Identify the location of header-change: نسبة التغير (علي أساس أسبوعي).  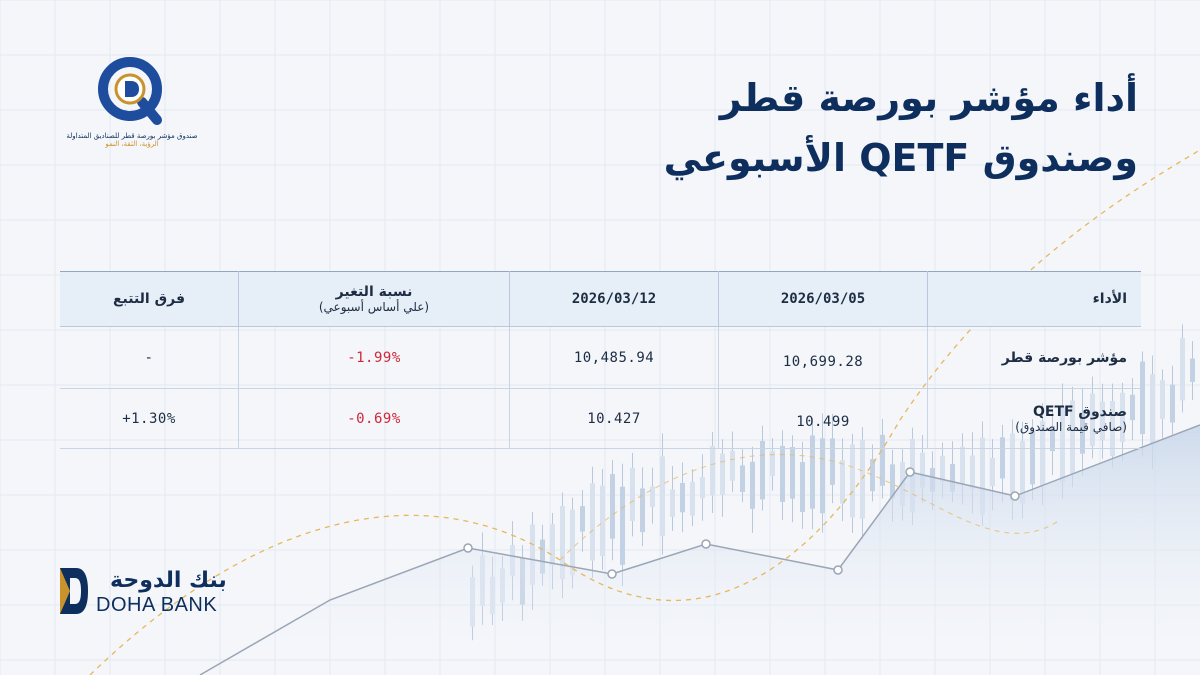
(374, 299).